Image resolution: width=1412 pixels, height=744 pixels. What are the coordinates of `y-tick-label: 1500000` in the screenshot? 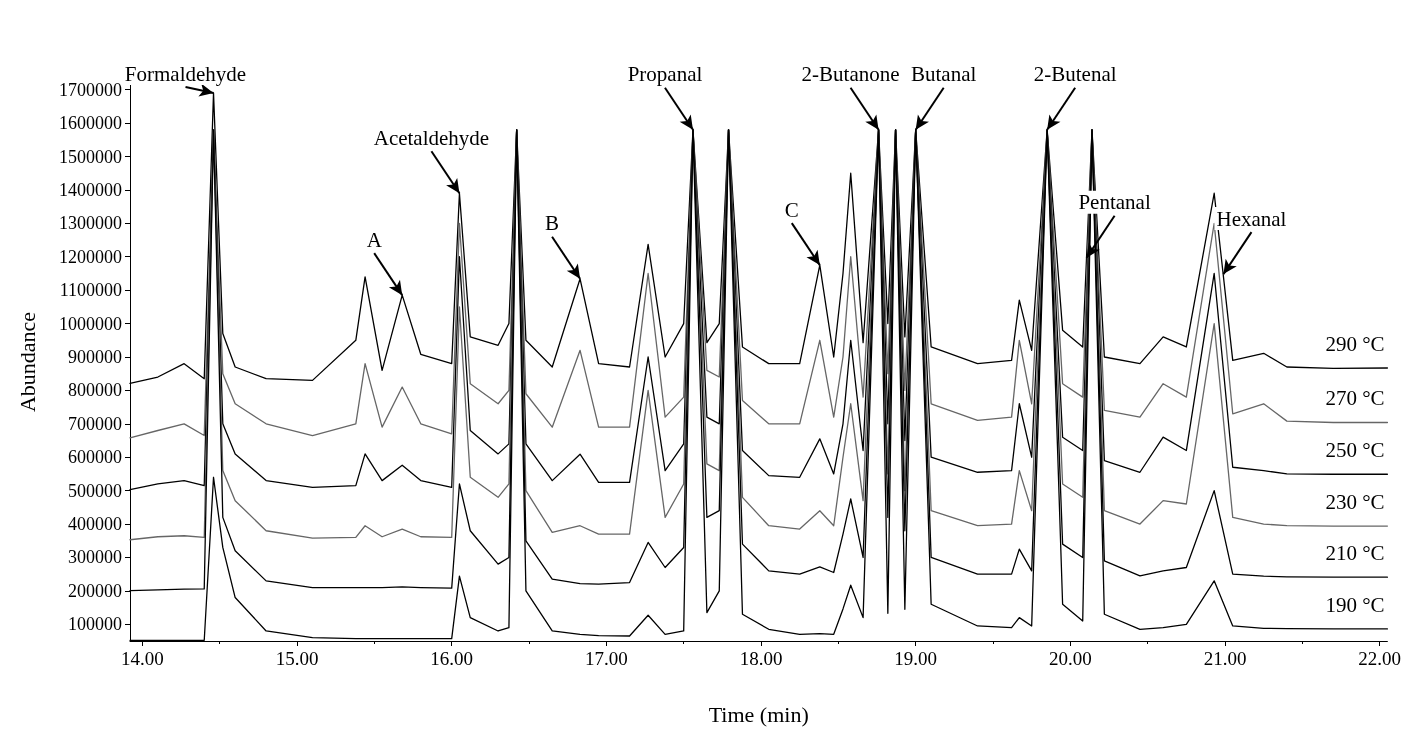 It's located at (90, 156).